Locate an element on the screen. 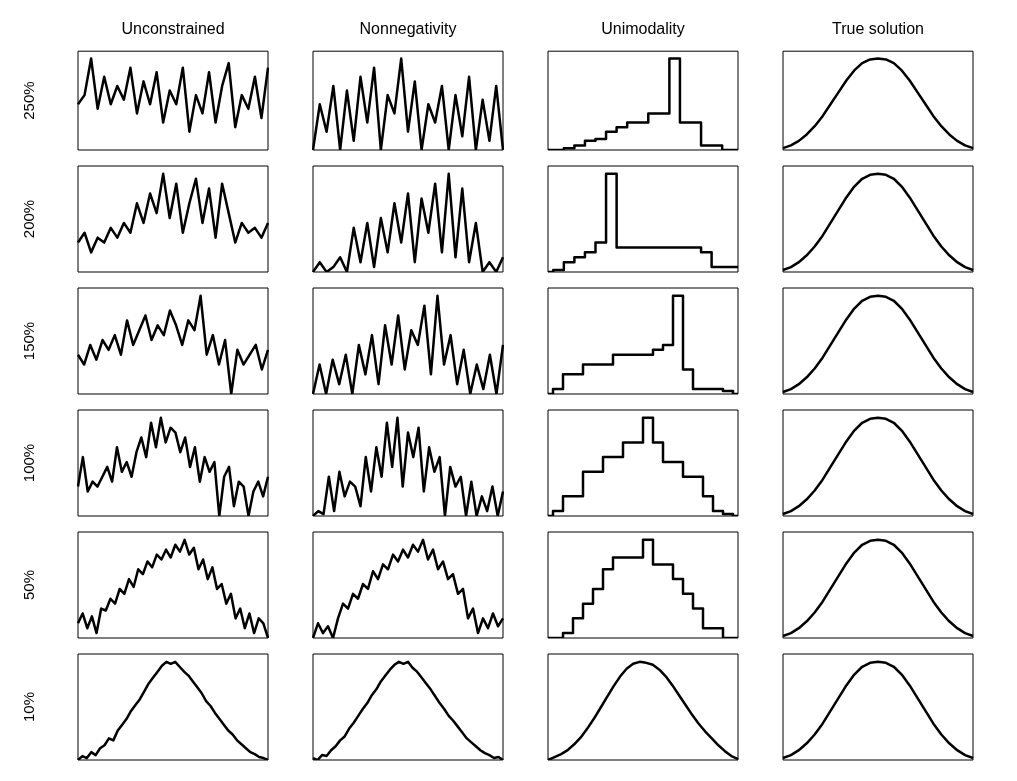 The width and height of the screenshot is (1017, 781). chart-title: True solution is located at coordinates (878, 29).